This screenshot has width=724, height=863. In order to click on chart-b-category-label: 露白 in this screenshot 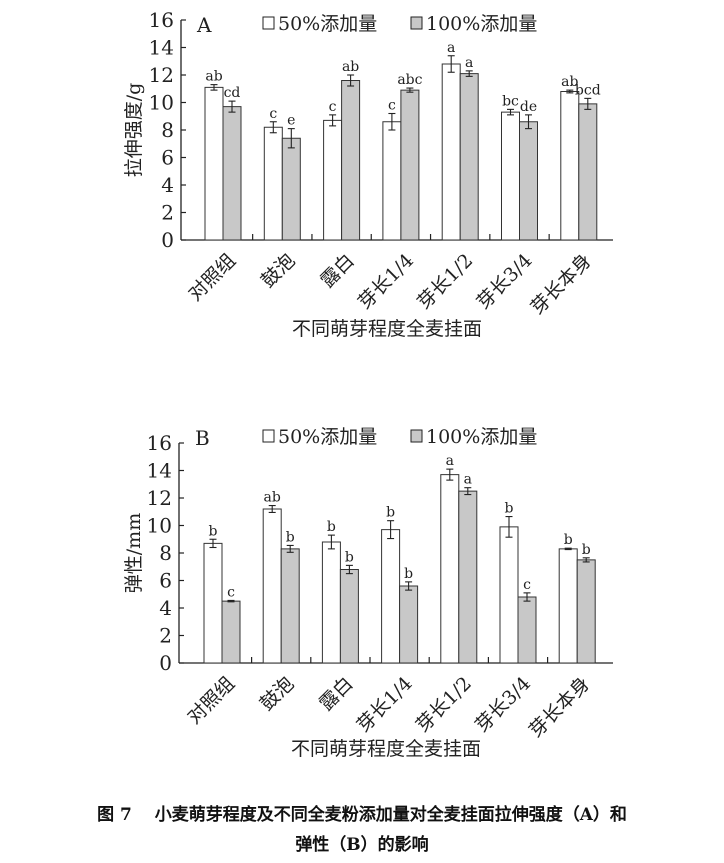, I will do `click(336, 694)`.